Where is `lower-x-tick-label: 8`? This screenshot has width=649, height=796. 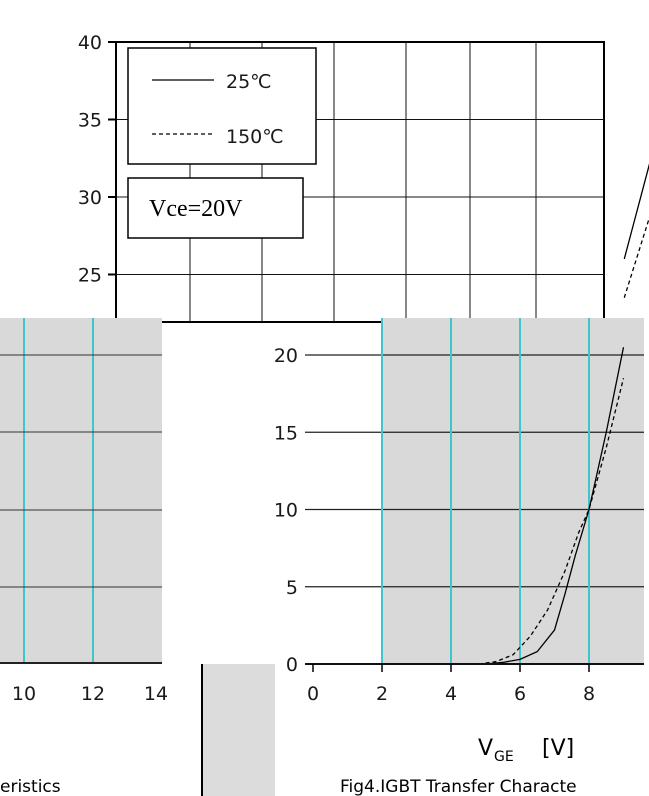
lower-x-tick-label: 8 is located at coordinates (589, 694).